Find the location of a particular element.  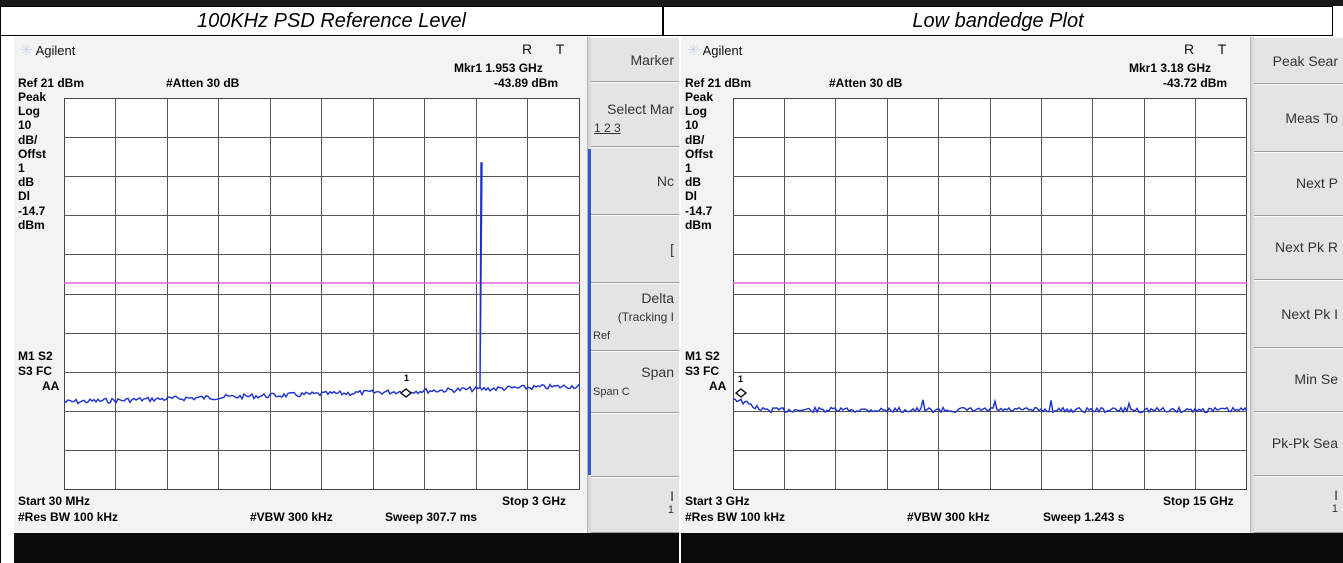

softkey-label: Delta is located at coordinates (657, 298).